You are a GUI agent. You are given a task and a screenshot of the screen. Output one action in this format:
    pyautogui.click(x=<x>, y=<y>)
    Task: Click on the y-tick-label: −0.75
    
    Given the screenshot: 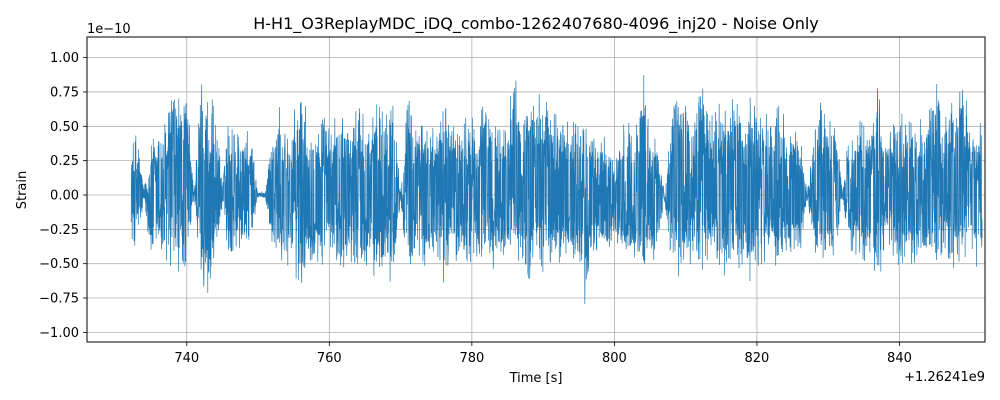 What is the action you would take?
    pyautogui.click(x=59, y=299)
    